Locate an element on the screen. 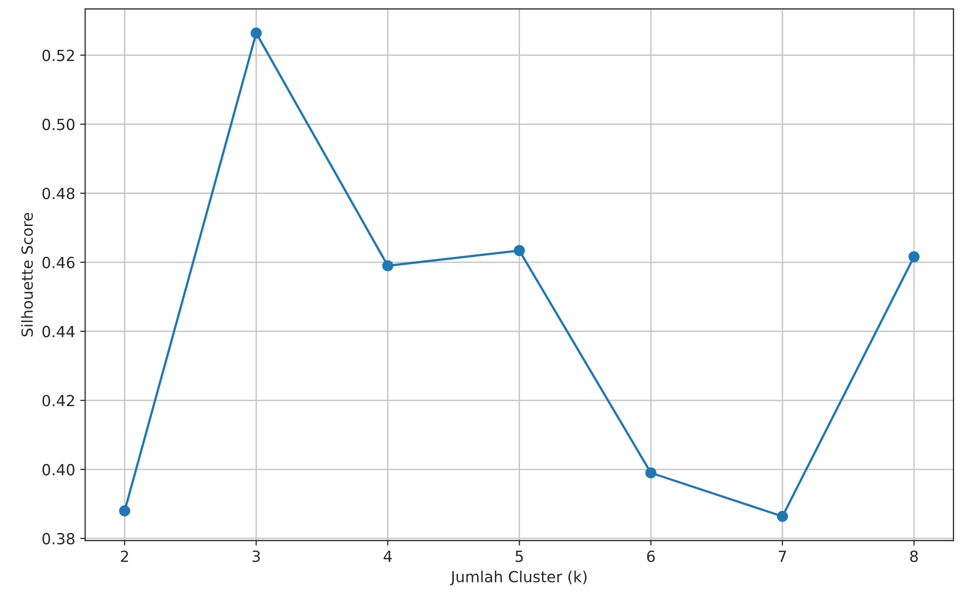 The height and width of the screenshot is (594, 968). x-tick-label: 3 is located at coordinates (256, 556).